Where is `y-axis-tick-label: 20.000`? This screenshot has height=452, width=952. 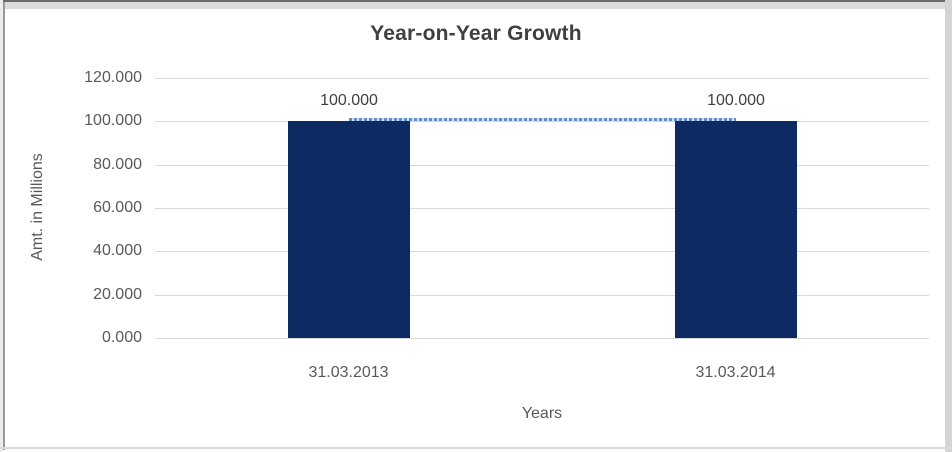
y-axis-tick-label: 20.000 is located at coordinates (117, 294).